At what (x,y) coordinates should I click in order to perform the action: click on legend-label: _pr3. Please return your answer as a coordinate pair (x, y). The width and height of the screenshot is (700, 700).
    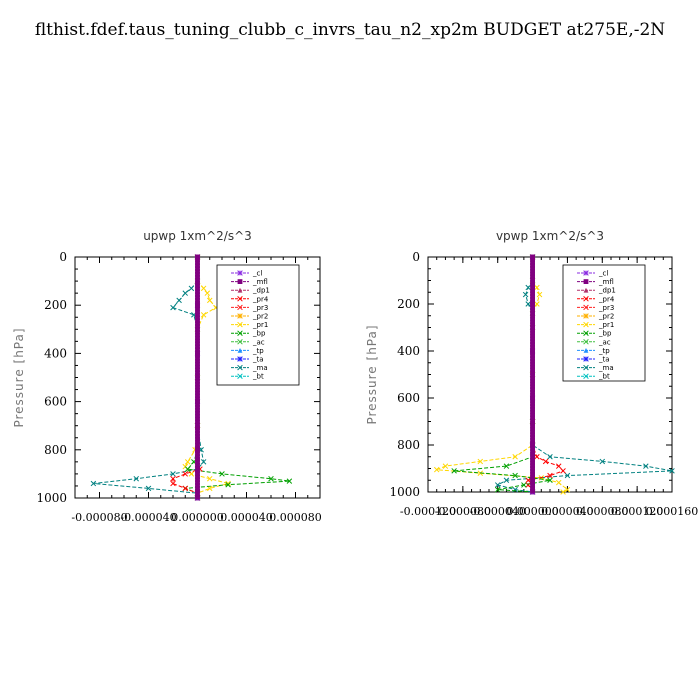
    Looking at the image, I should click on (606, 308).